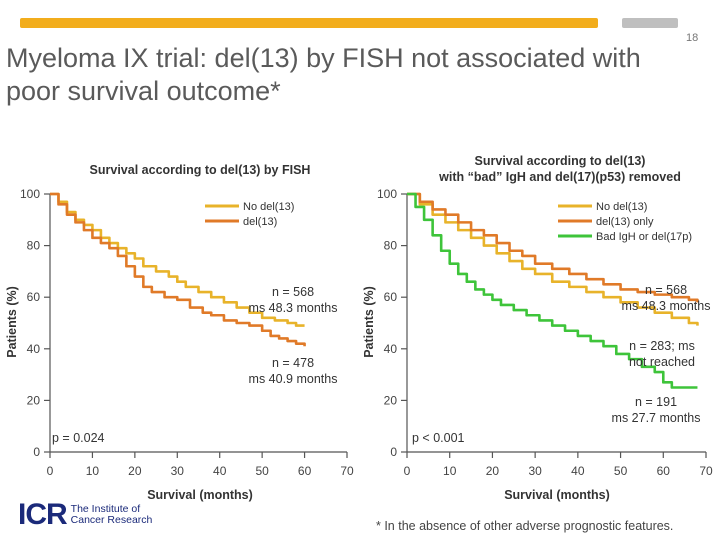 The height and width of the screenshot is (540, 720). Describe the element at coordinates (662, 346) in the screenshot. I see `series-annotation: n = 283; ms` at that location.